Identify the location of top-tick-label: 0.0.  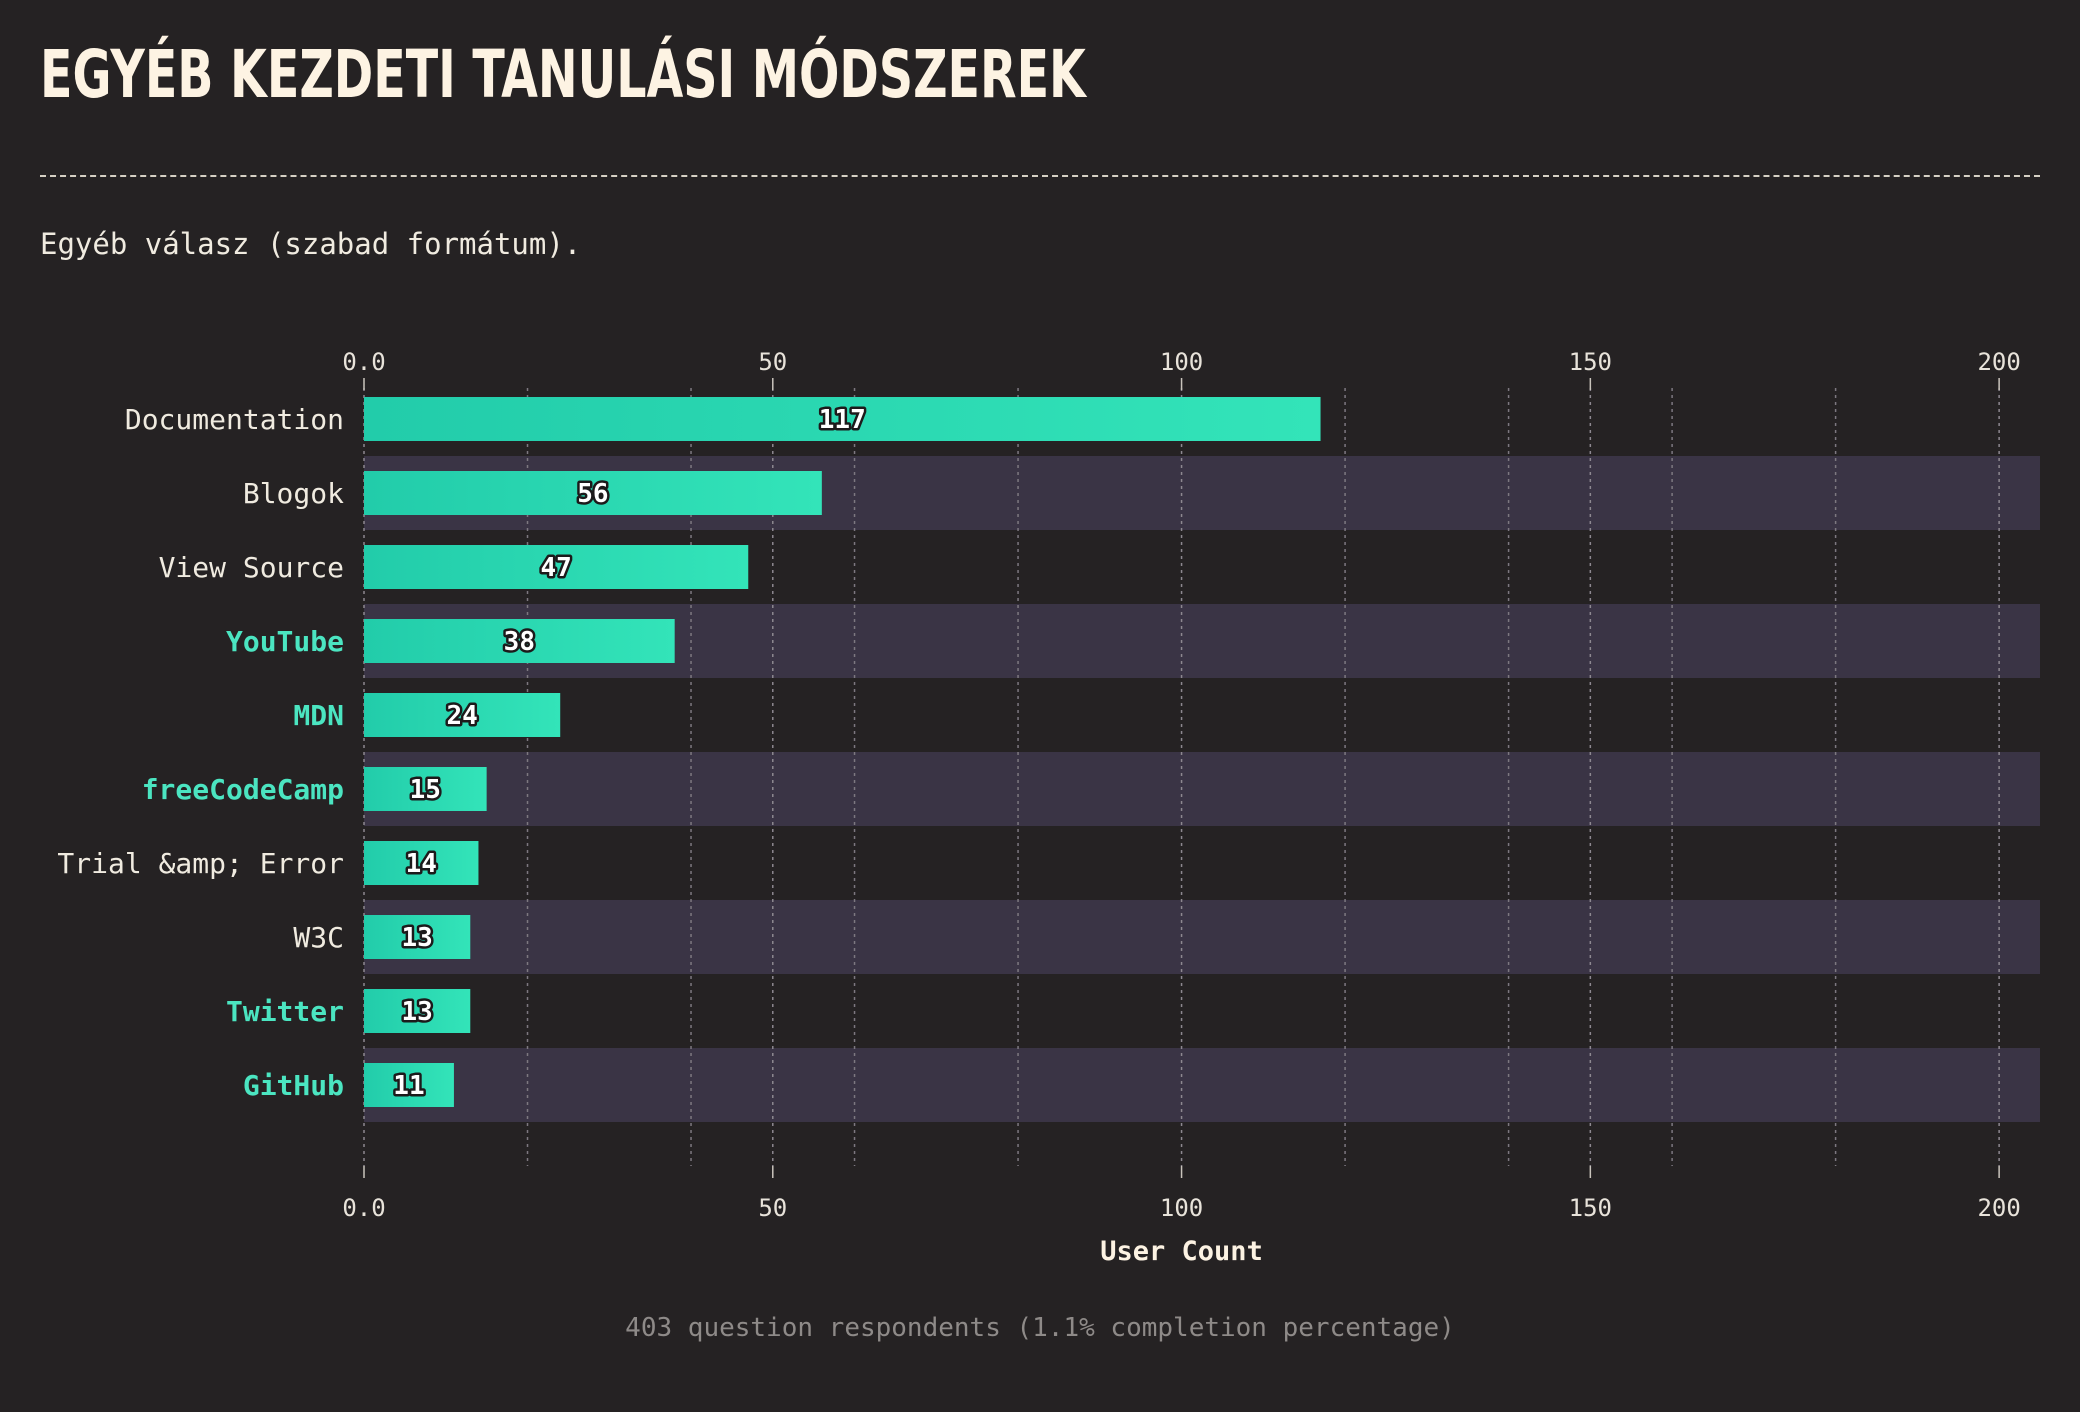
(363, 362).